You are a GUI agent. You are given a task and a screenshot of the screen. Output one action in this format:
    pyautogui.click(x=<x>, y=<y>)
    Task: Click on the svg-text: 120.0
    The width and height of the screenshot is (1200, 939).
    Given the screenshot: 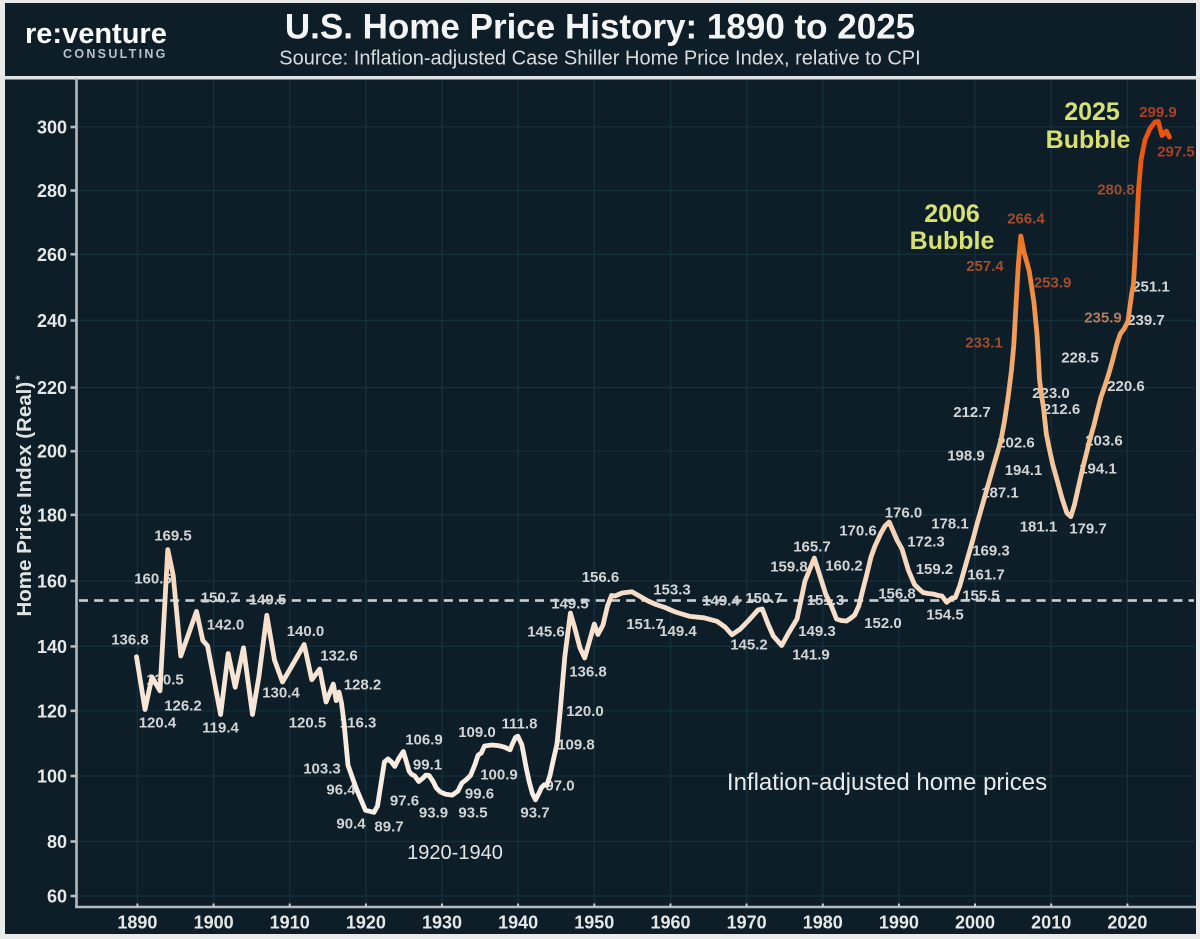 What is the action you would take?
    pyautogui.click(x=585, y=711)
    